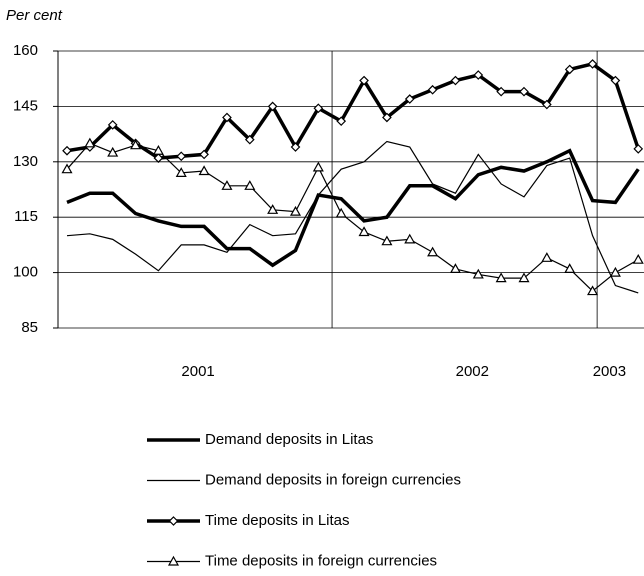 The width and height of the screenshot is (644, 576). I want to click on y-tick-label: 85, so click(29, 327).